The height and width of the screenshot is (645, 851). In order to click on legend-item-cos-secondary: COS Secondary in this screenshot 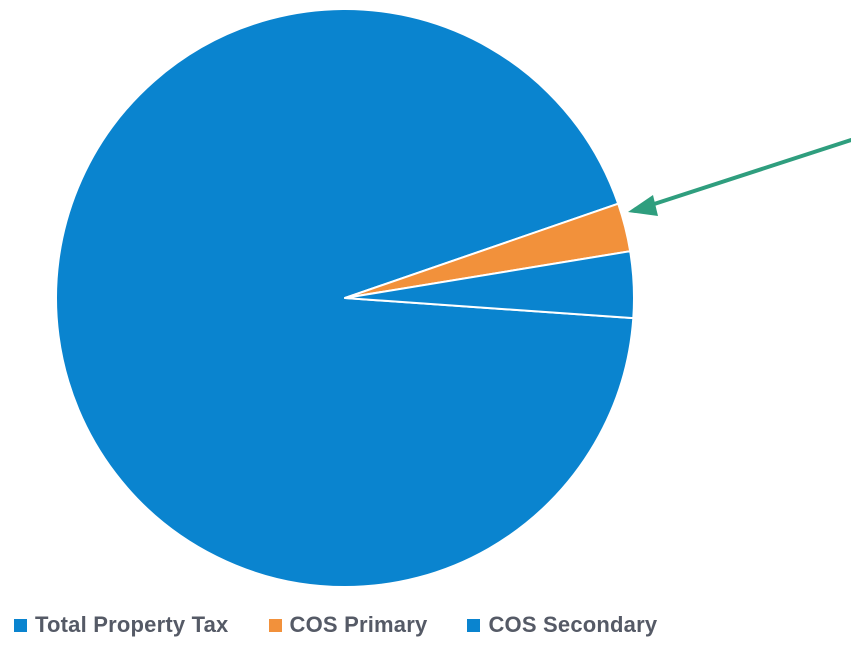, I will do `click(562, 625)`.